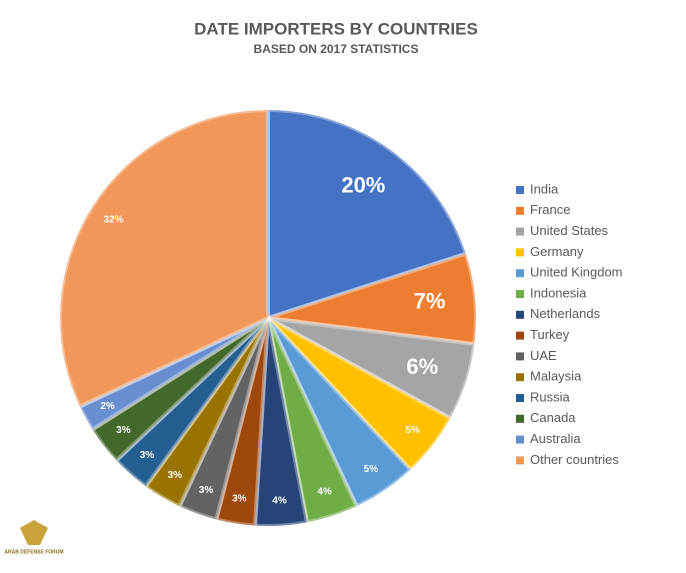 The width and height of the screenshot is (686, 573). What do you see at coordinates (565, 313) in the screenshot?
I see `legend-label: Netherlands` at bounding box center [565, 313].